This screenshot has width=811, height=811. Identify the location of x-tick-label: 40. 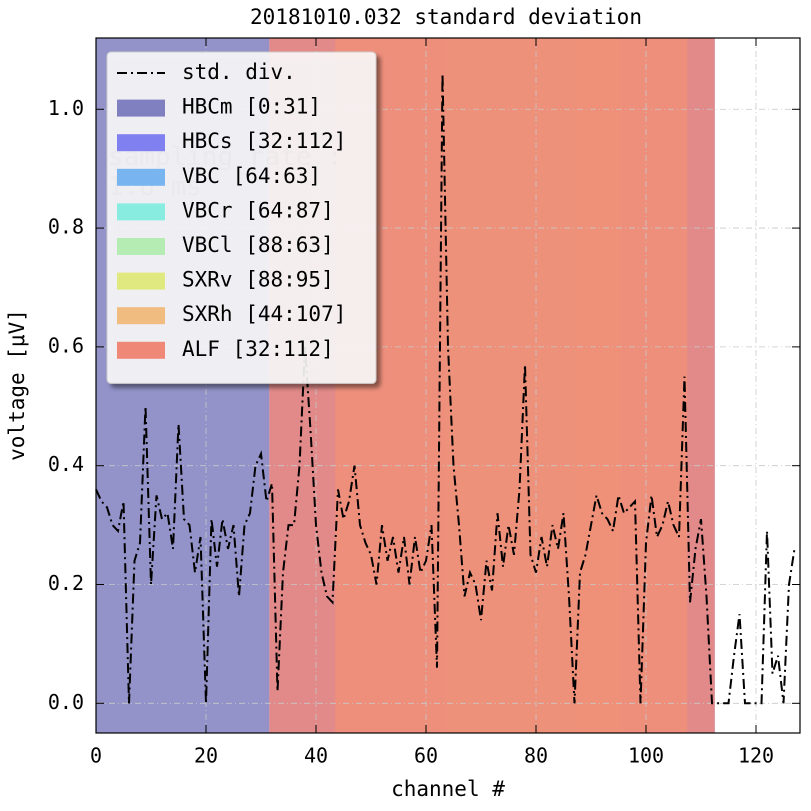
(316, 756).